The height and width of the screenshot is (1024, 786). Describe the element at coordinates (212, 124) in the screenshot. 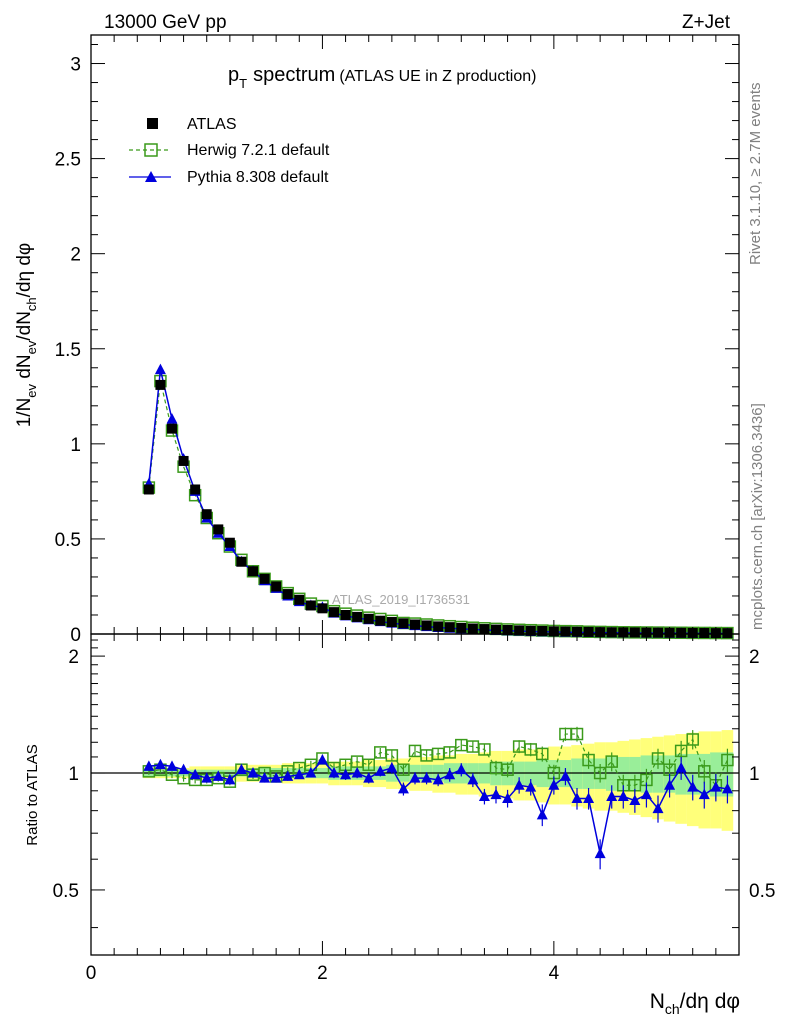

I see `legend-label-atlas: ATLAS` at that location.